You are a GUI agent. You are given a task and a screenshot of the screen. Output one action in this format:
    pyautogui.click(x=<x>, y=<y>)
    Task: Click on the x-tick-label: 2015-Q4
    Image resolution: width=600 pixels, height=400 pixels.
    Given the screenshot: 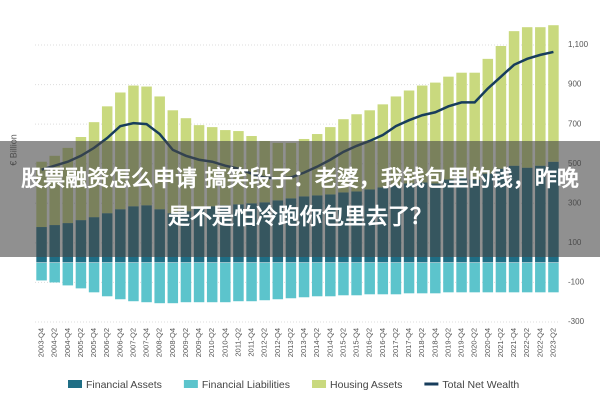 What is the action you would take?
    pyautogui.click(x=356, y=342)
    